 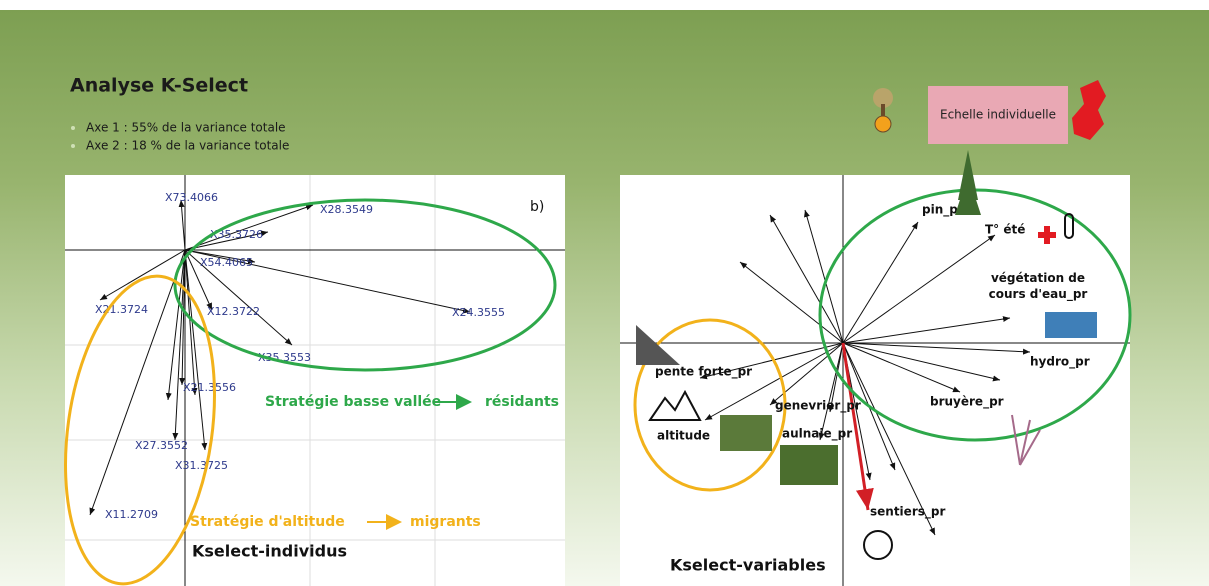 What do you see at coordinates (818, 406) in the screenshot?
I see `variable-label: genevrier_pr` at bounding box center [818, 406].